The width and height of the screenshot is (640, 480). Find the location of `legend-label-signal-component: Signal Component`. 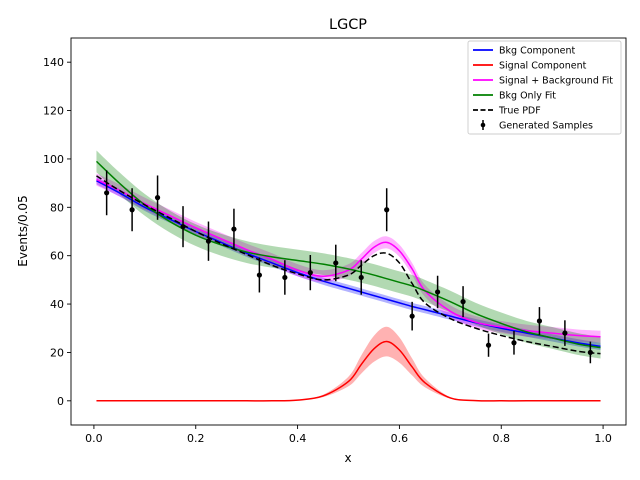

legend-label-signal-component: Signal Component is located at coordinates (543, 66).